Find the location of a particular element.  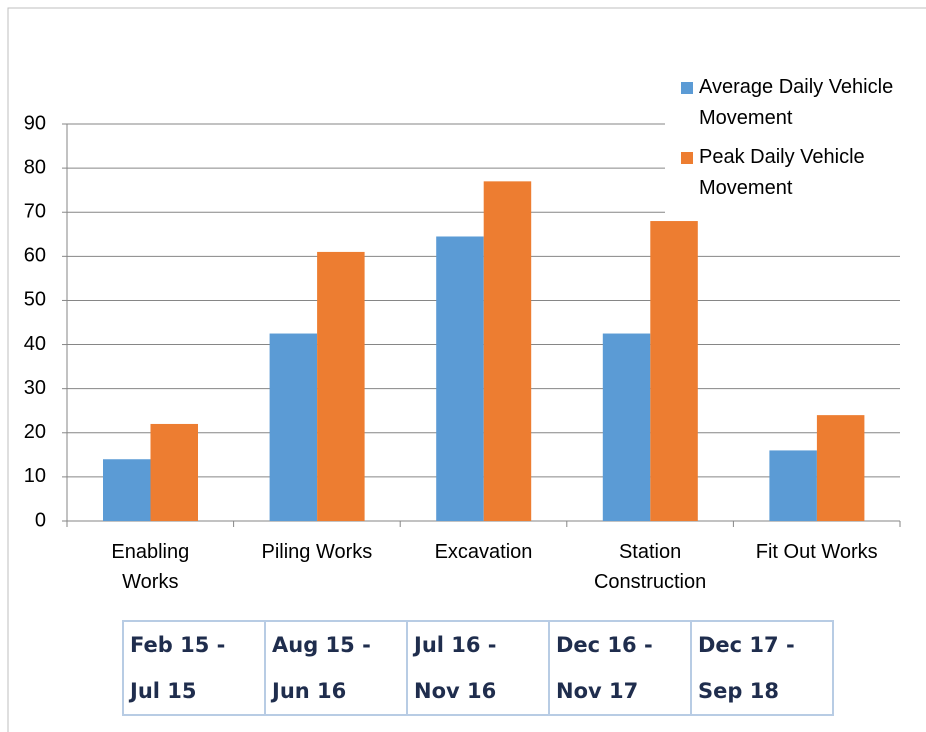

y-tick-label: 80 is located at coordinates (35, 167).